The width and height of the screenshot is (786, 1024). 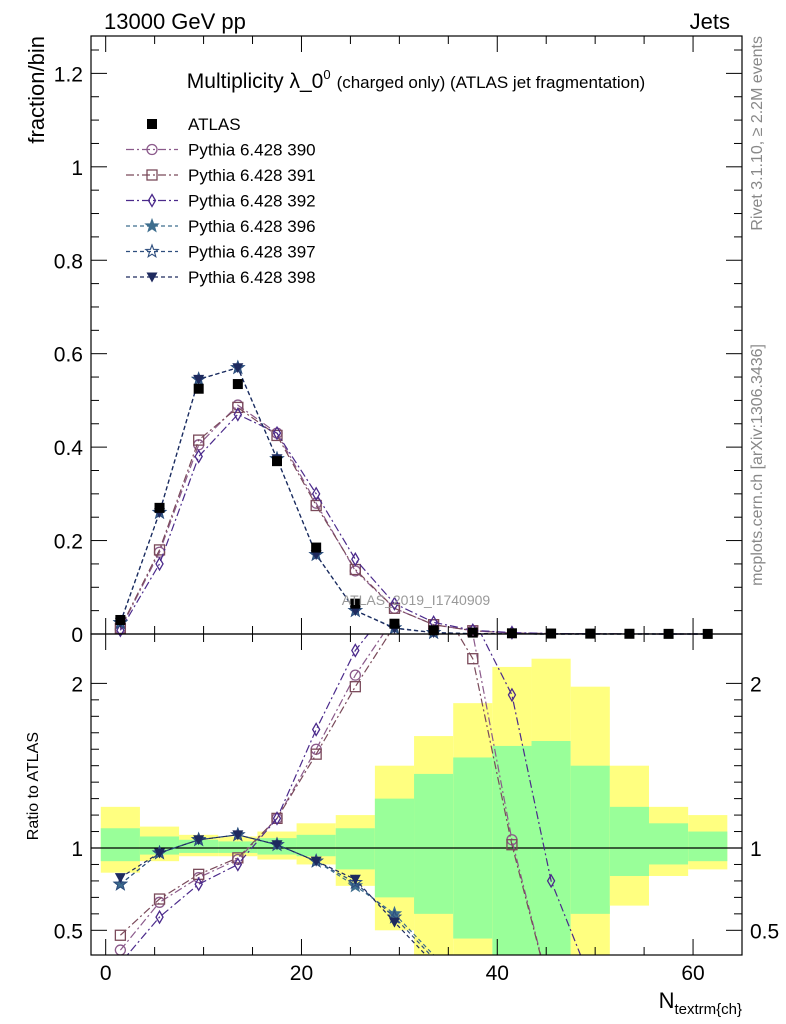 What do you see at coordinates (77, 635) in the screenshot?
I see `top-ytick-label-1: 0` at bounding box center [77, 635].